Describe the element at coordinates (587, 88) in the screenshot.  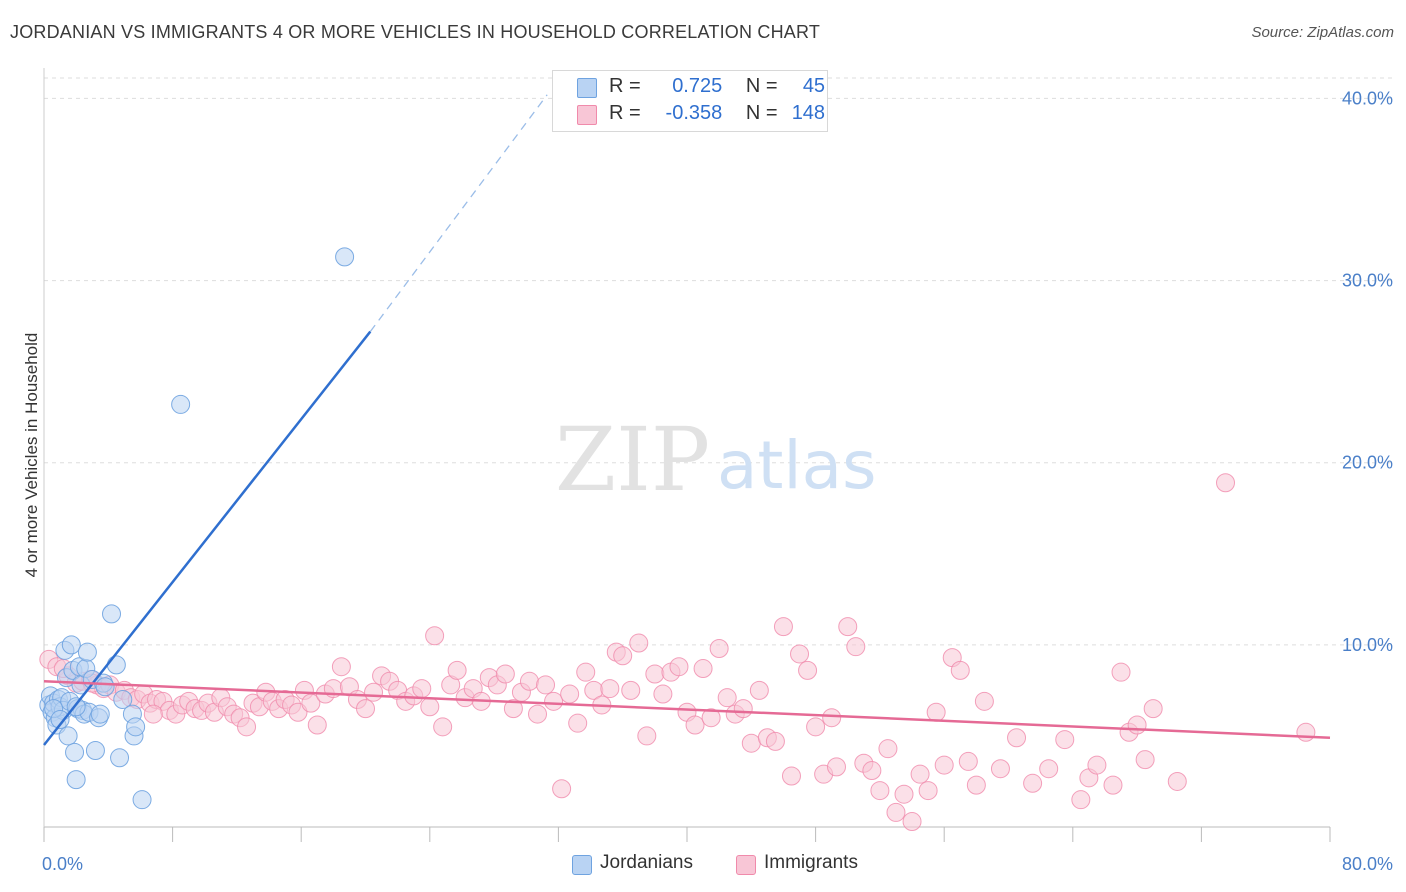
I see `legend-swatch-jordanians` at that location.